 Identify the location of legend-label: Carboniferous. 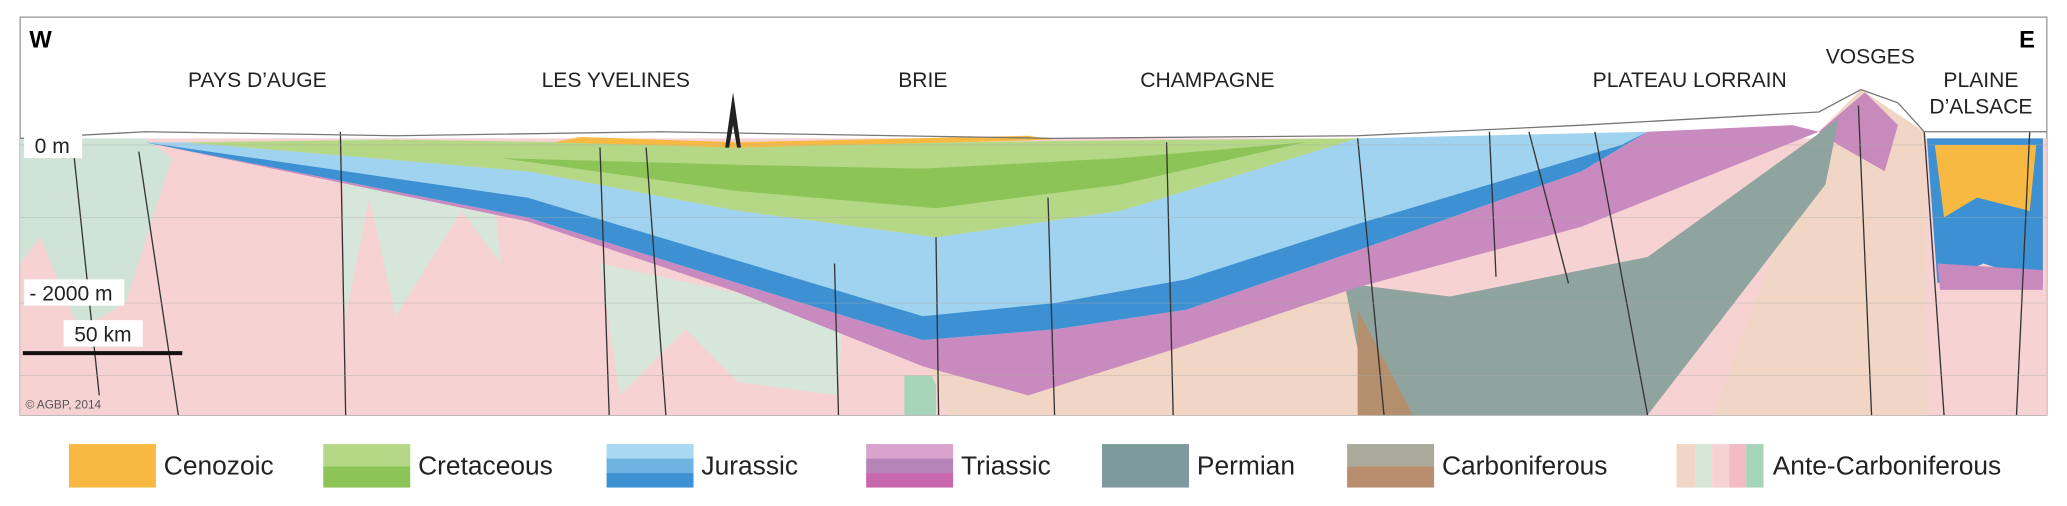
(1524, 465).